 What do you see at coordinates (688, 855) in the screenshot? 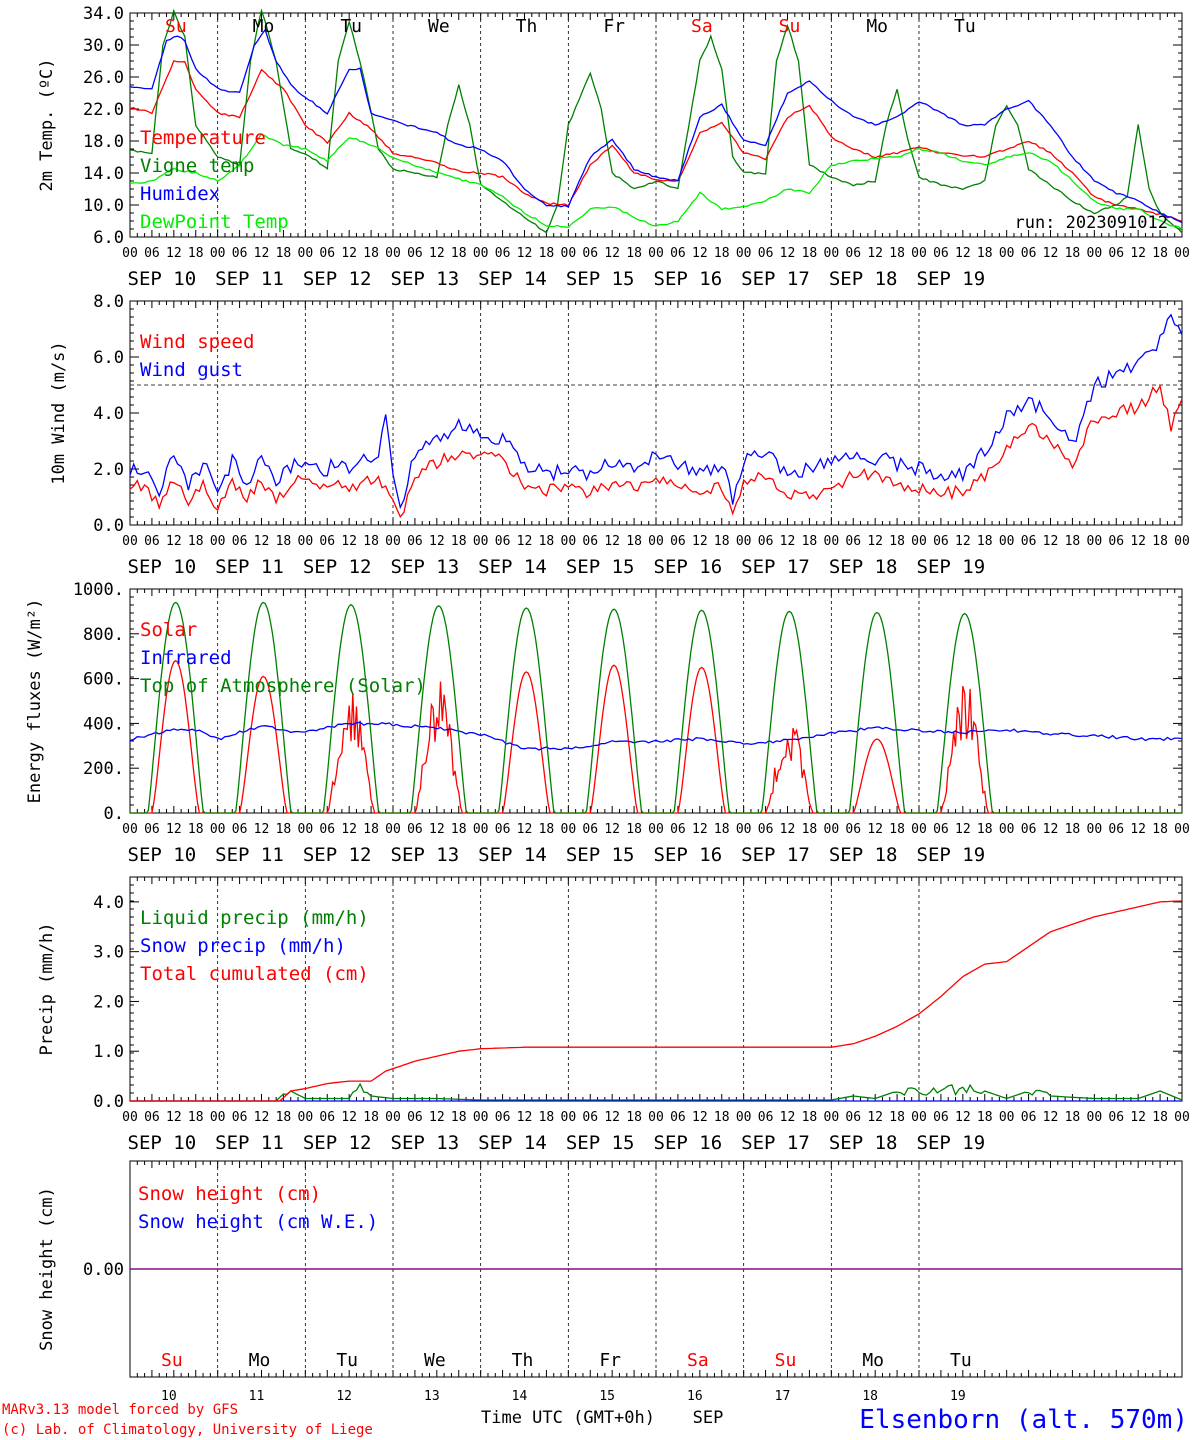
I see `date-label: SEP 16` at bounding box center [688, 855].